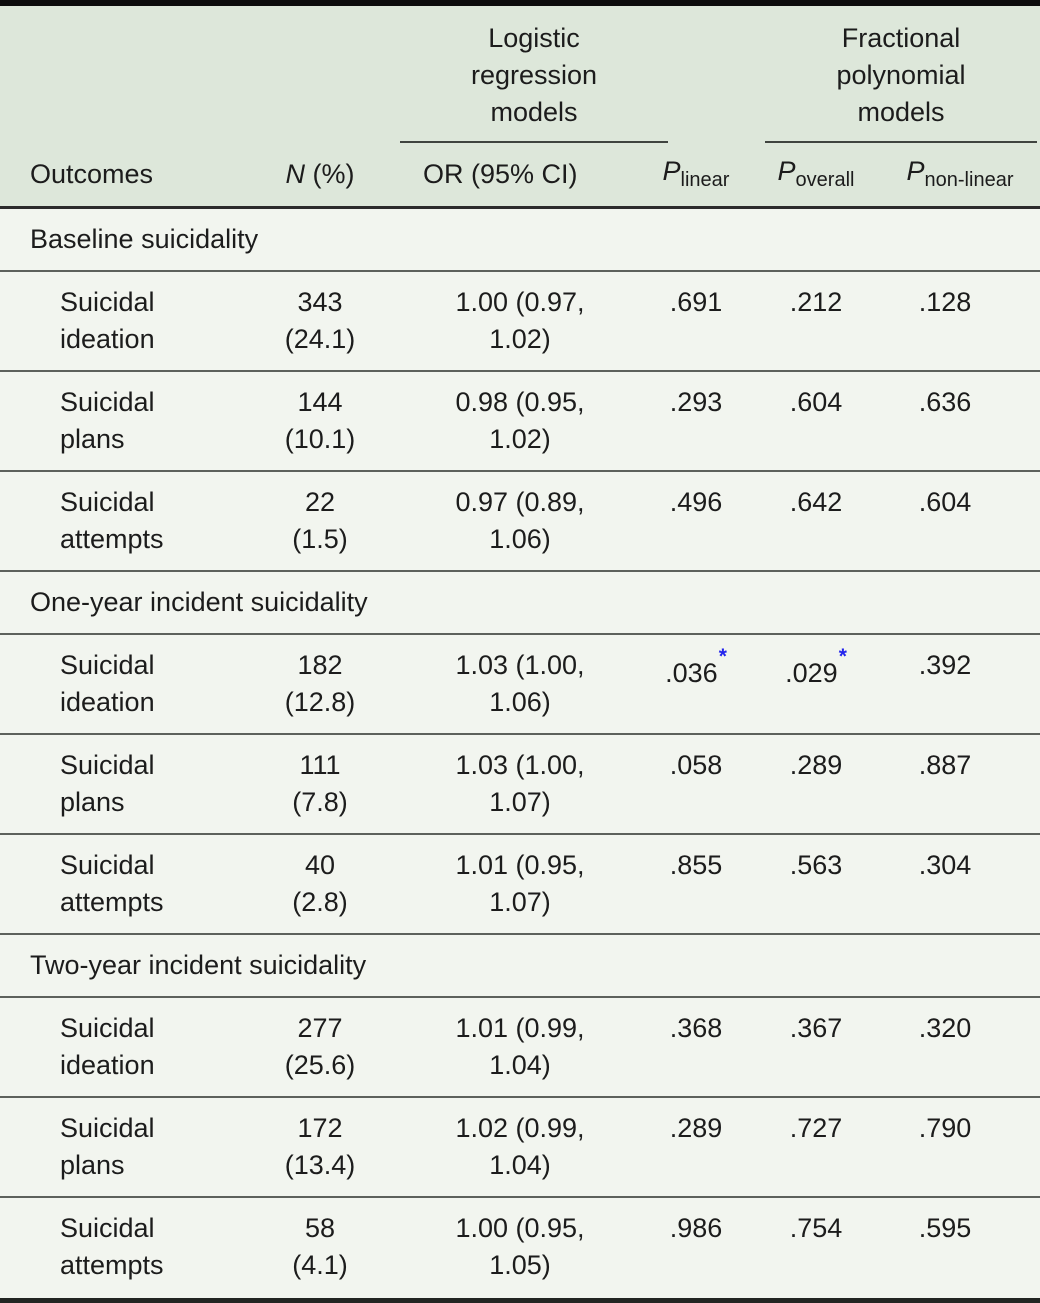 Image resolution: width=1040 pixels, height=1303 pixels. I want to click on spanner-fractional-polynomial: Fractional polynomial models, so click(901, 81).